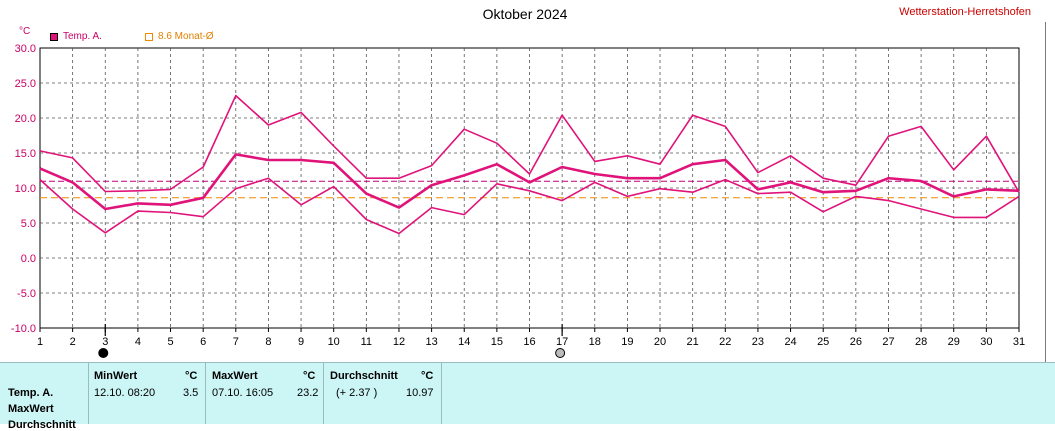 The width and height of the screenshot is (1055, 431). Describe the element at coordinates (138, 342) in the screenshot. I see `x-tick-label: 4` at that location.